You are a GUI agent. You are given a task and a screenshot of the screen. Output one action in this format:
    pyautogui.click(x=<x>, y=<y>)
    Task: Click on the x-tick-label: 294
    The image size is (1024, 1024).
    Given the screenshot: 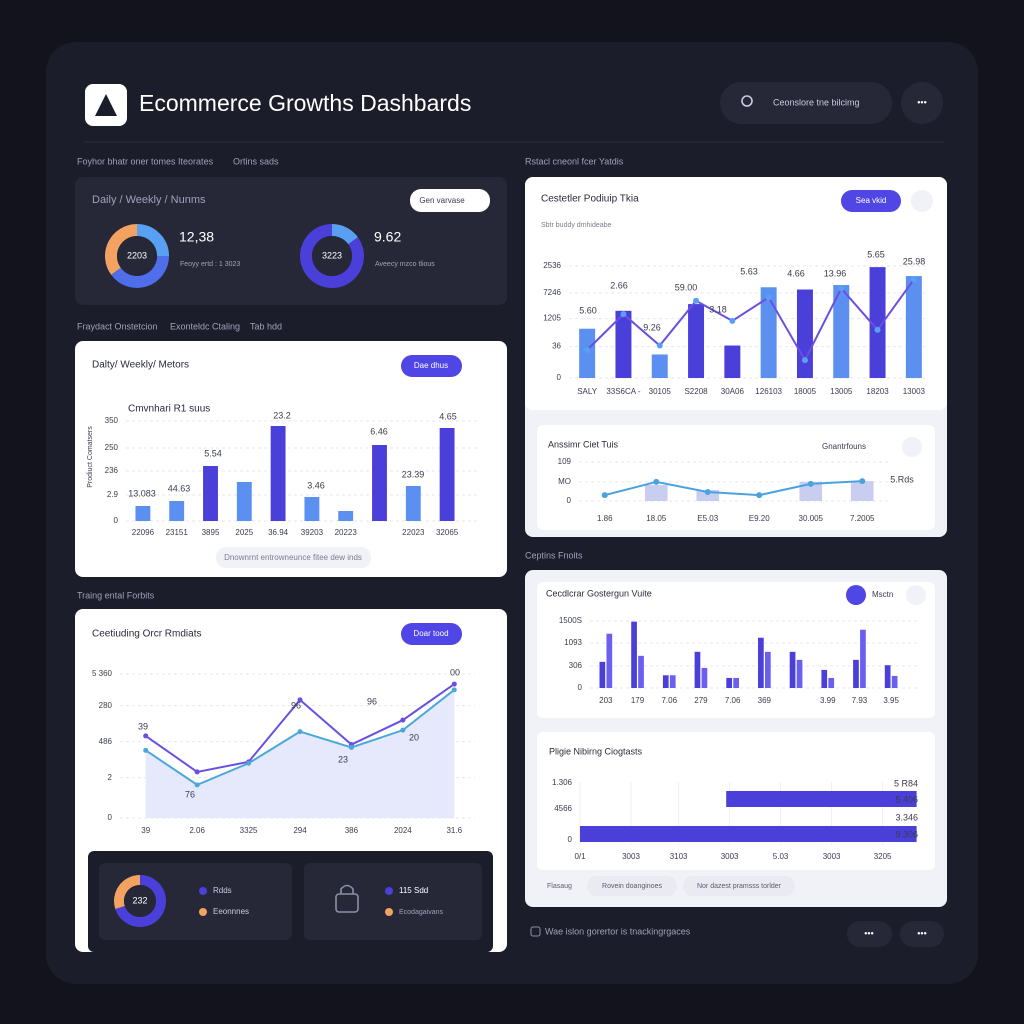 What is the action you would take?
    pyautogui.click(x=300, y=830)
    